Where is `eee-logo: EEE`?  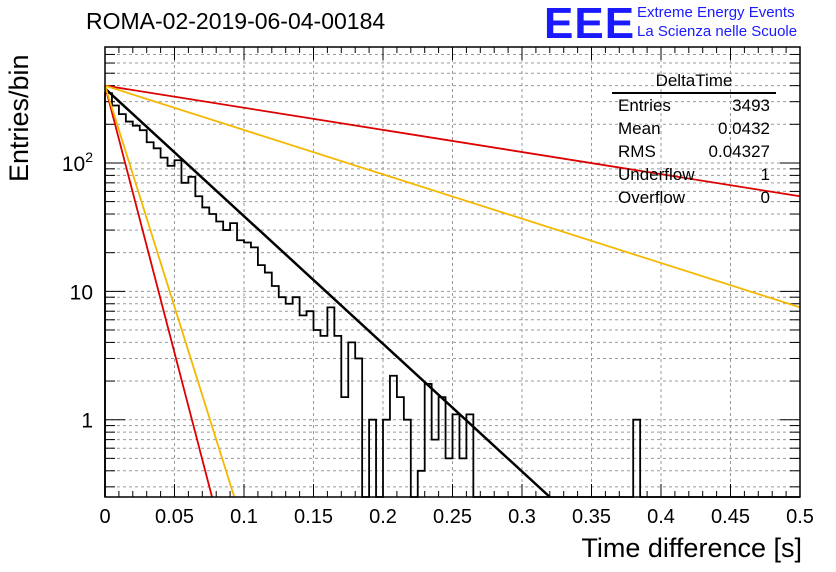
eee-logo: EEE is located at coordinates (590, 24).